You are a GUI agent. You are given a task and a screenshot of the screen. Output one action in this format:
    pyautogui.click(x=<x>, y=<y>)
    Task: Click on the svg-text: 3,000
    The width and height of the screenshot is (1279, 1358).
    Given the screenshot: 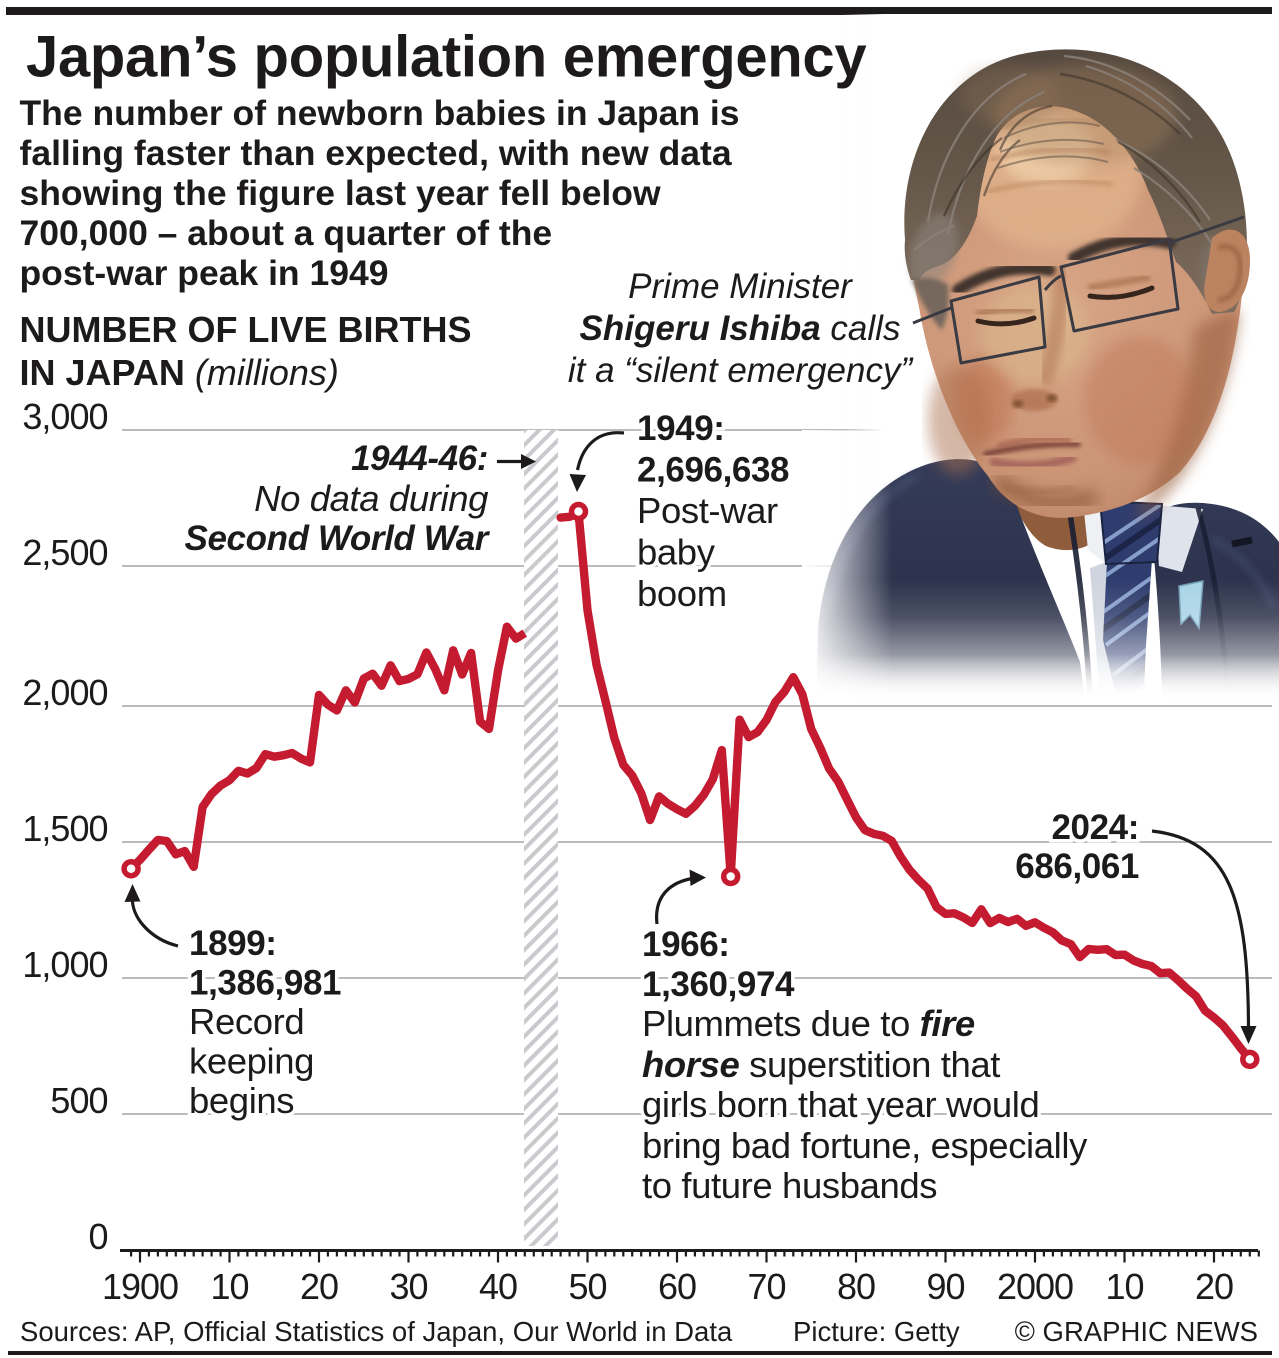 What is the action you would take?
    pyautogui.click(x=64, y=416)
    